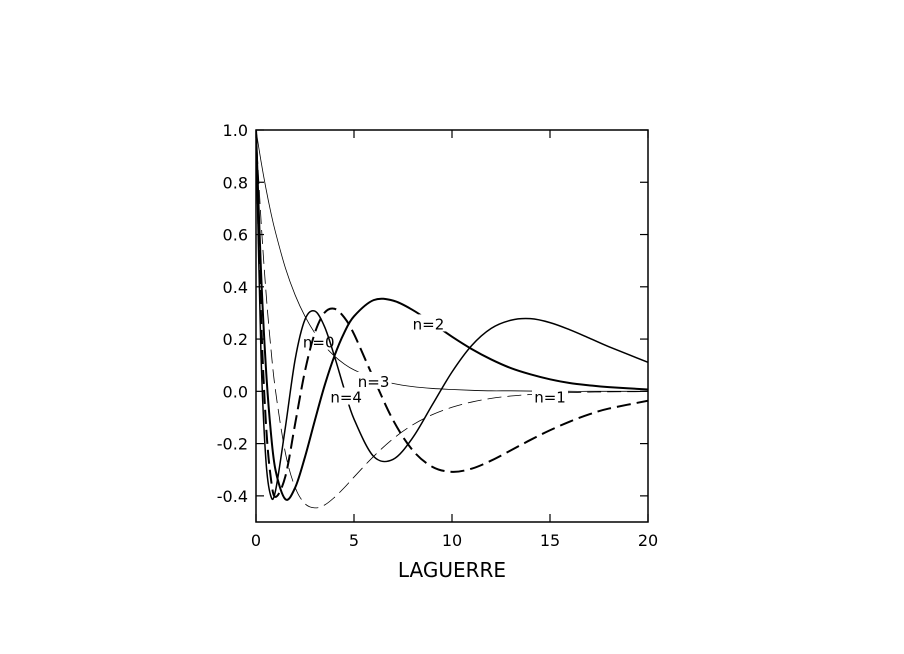 This screenshot has height=654, width=904. What do you see at coordinates (232, 444) in the screenshot?
I see `y-tick-label: -0.2` at bounding box center [232, 444].